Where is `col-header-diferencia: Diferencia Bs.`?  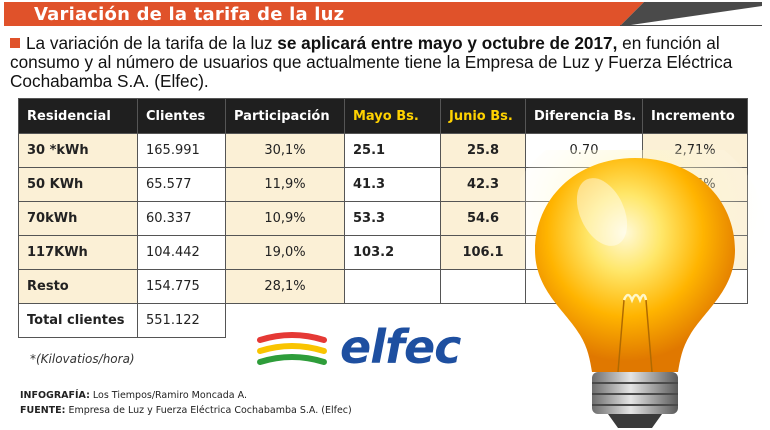 col-header-diferencia: Diferencia Bs. is located at coordinates (584, 116).